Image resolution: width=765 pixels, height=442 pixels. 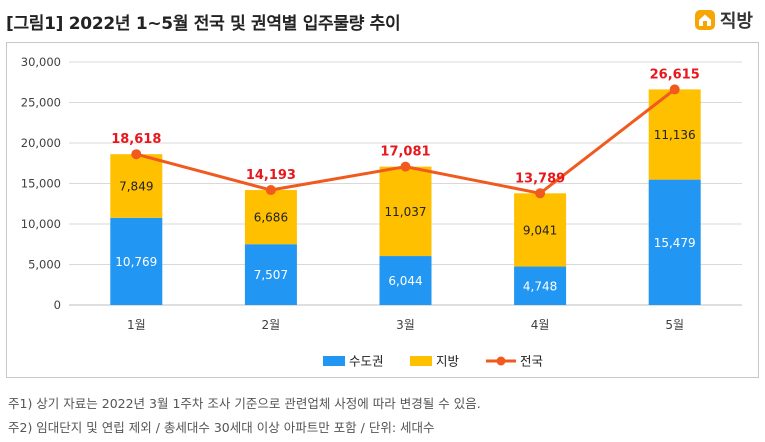 What do you see at coordinates (57, 305) in the screenshot?
I see `y-tick-label: 0` at bounding box center [57, 305].